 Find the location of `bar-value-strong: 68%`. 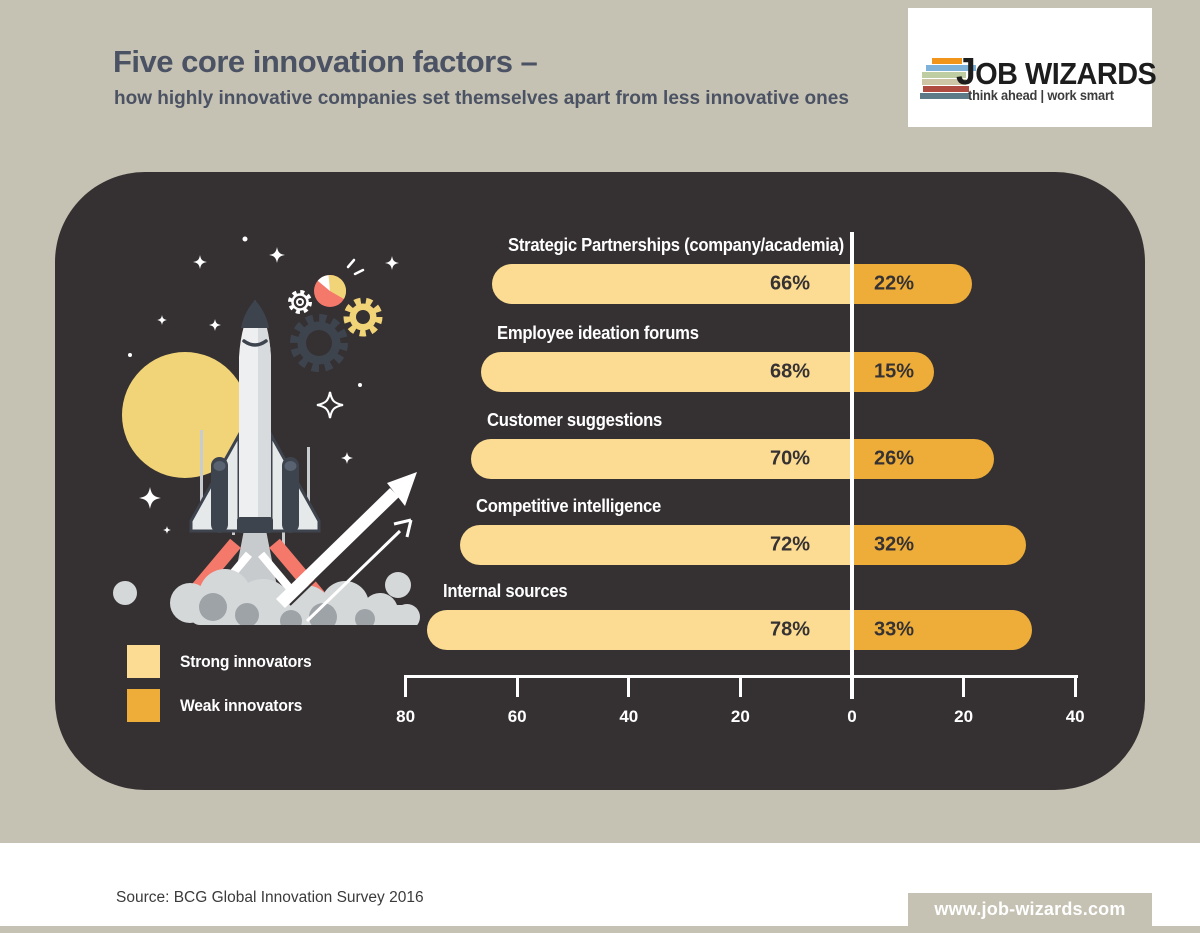

bar-value-strong: 68% is located at coordinates (789, 371).